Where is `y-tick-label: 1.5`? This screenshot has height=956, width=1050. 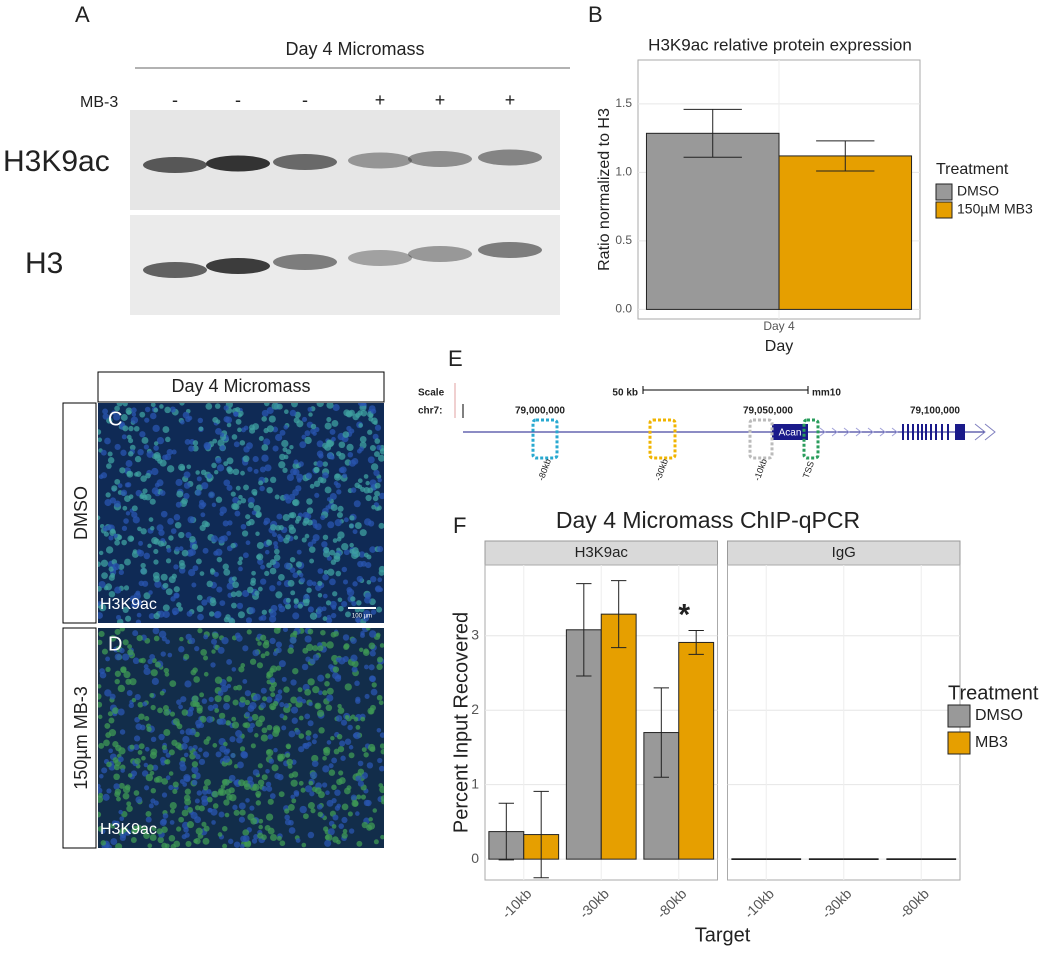 y-tick-label: 1.5 is located at coordinates (623, 103).